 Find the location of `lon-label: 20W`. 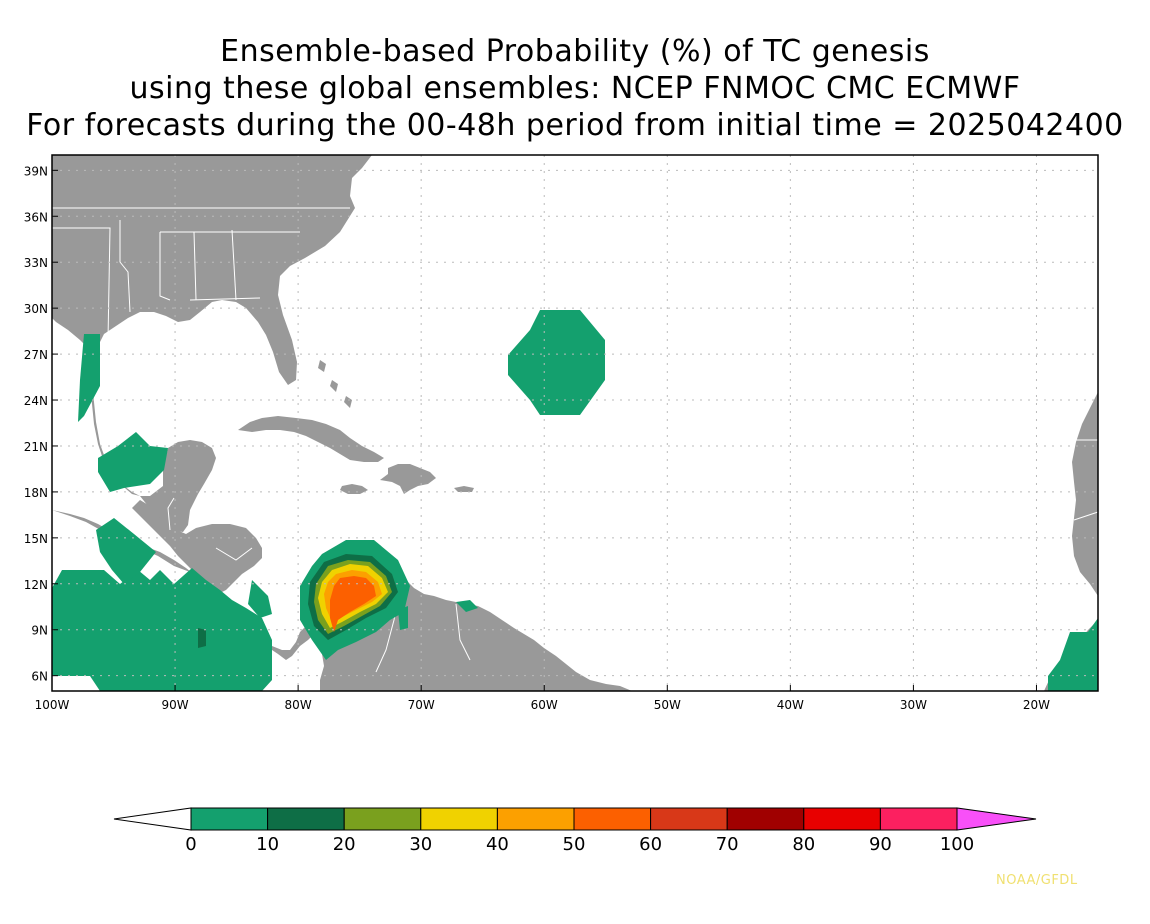

lon-label: 20W is located at coordinates (1036, 705).